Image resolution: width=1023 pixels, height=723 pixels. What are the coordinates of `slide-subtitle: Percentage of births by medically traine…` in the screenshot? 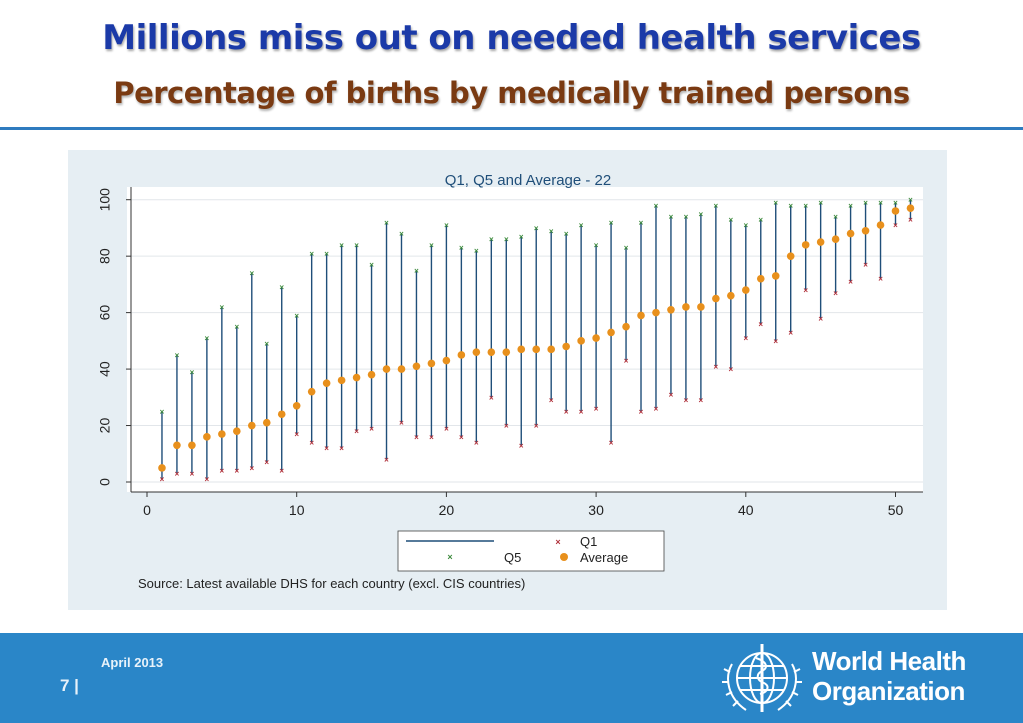 It's located at (511, 93).